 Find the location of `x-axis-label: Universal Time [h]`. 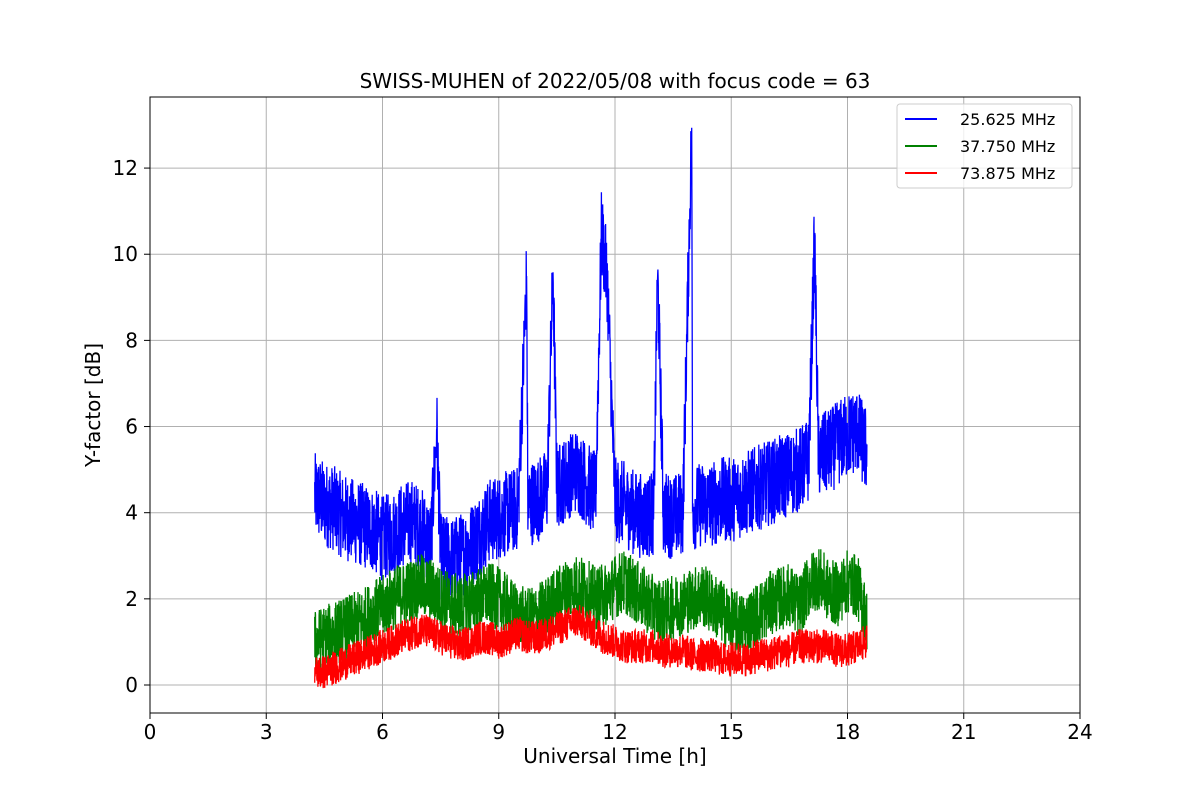

x-axis-label: Universal Time [h] is located at coordinates (614, 756).